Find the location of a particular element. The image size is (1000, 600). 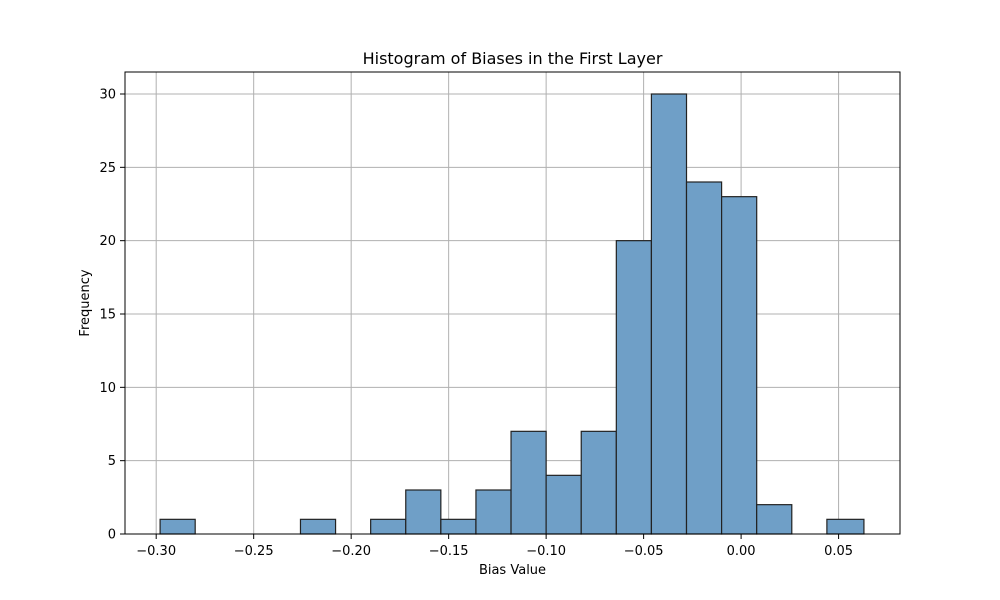

x-tick-label: −0.10 is located at coordinates (546, 551).